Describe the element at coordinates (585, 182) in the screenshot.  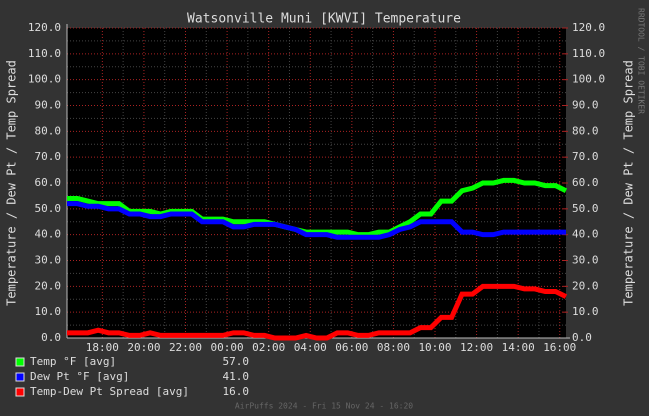
I see `y2-tick-label: 60.0` at that location.